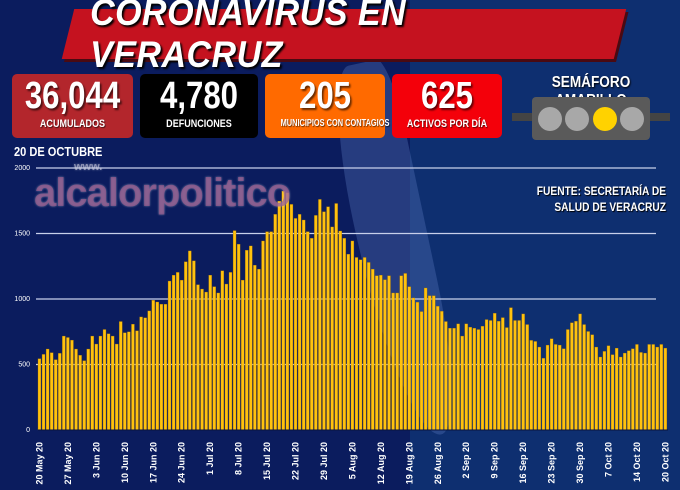 The height and width of the screenshot is (490, 680). Describe the element at coordinates (665, 462) in the screenshot. I see `x-tick-label: 20 Oct 20` at that location.